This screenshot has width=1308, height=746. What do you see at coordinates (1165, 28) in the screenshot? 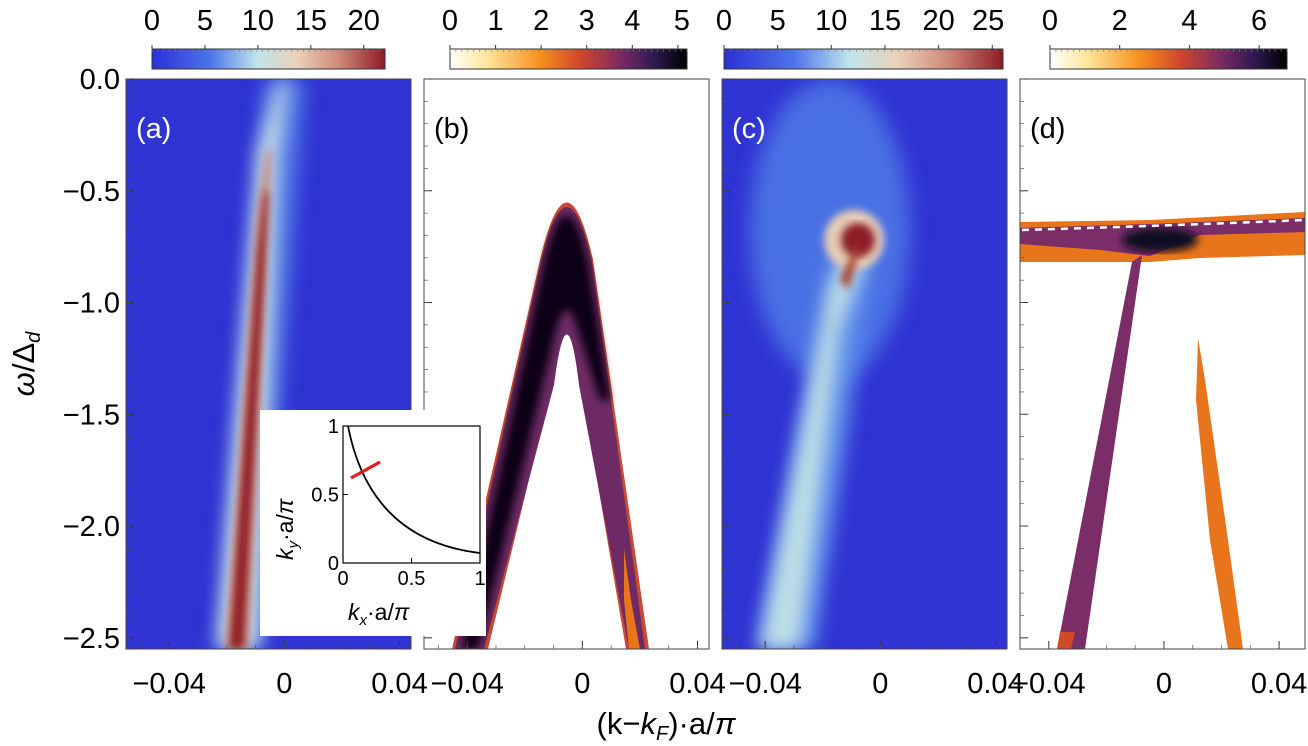
I see `colorbar-d-ticks: 0 2 4 6` at bounding box center [1165, 28].